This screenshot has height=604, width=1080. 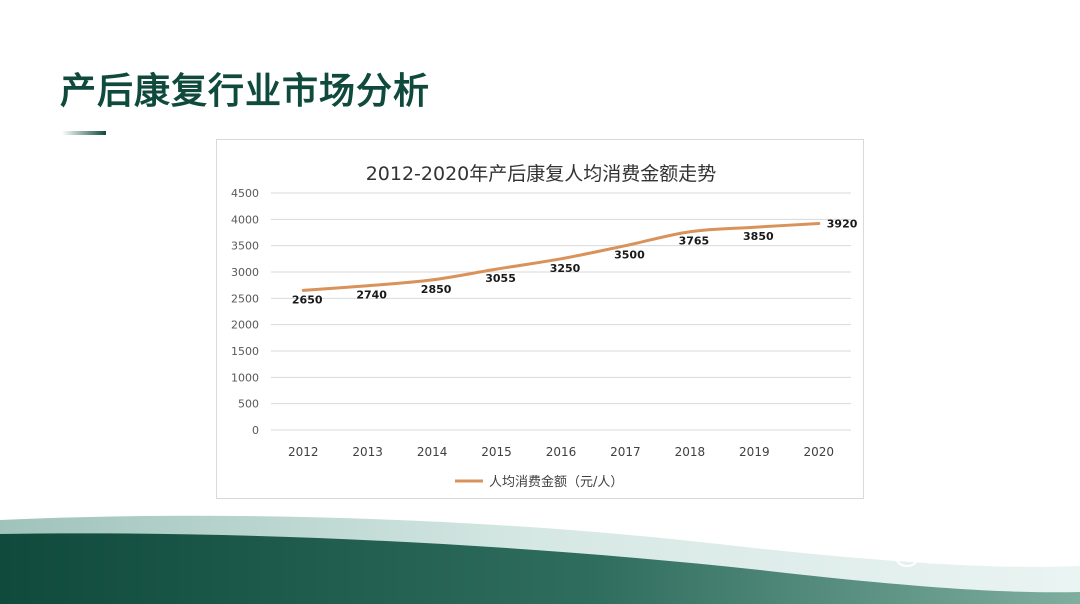 I want to click on y-axis-ticks: 0 500 1000 1500 2000 2500 3000 3500 4000 4500, so click(x=245, y=312).